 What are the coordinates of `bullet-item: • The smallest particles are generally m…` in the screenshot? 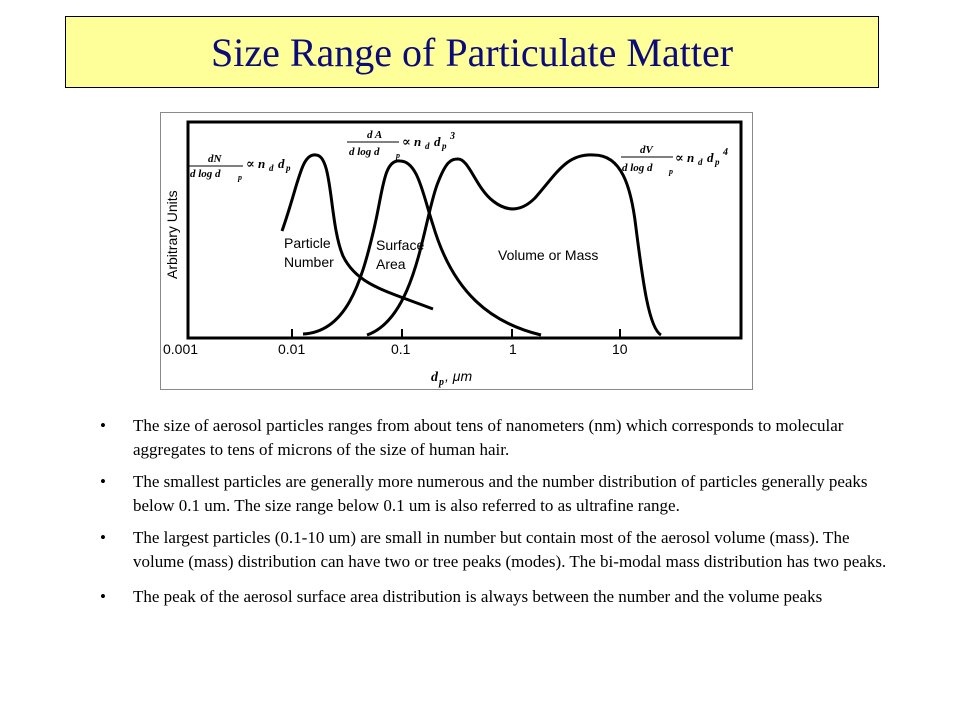 It's located at (495, 494).